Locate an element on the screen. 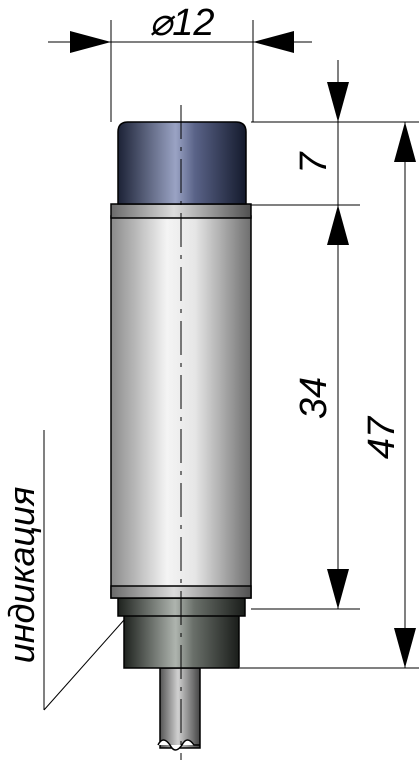 This screenshot has width=419, height=765. sensing-cap is located at coordinates (182, 163).